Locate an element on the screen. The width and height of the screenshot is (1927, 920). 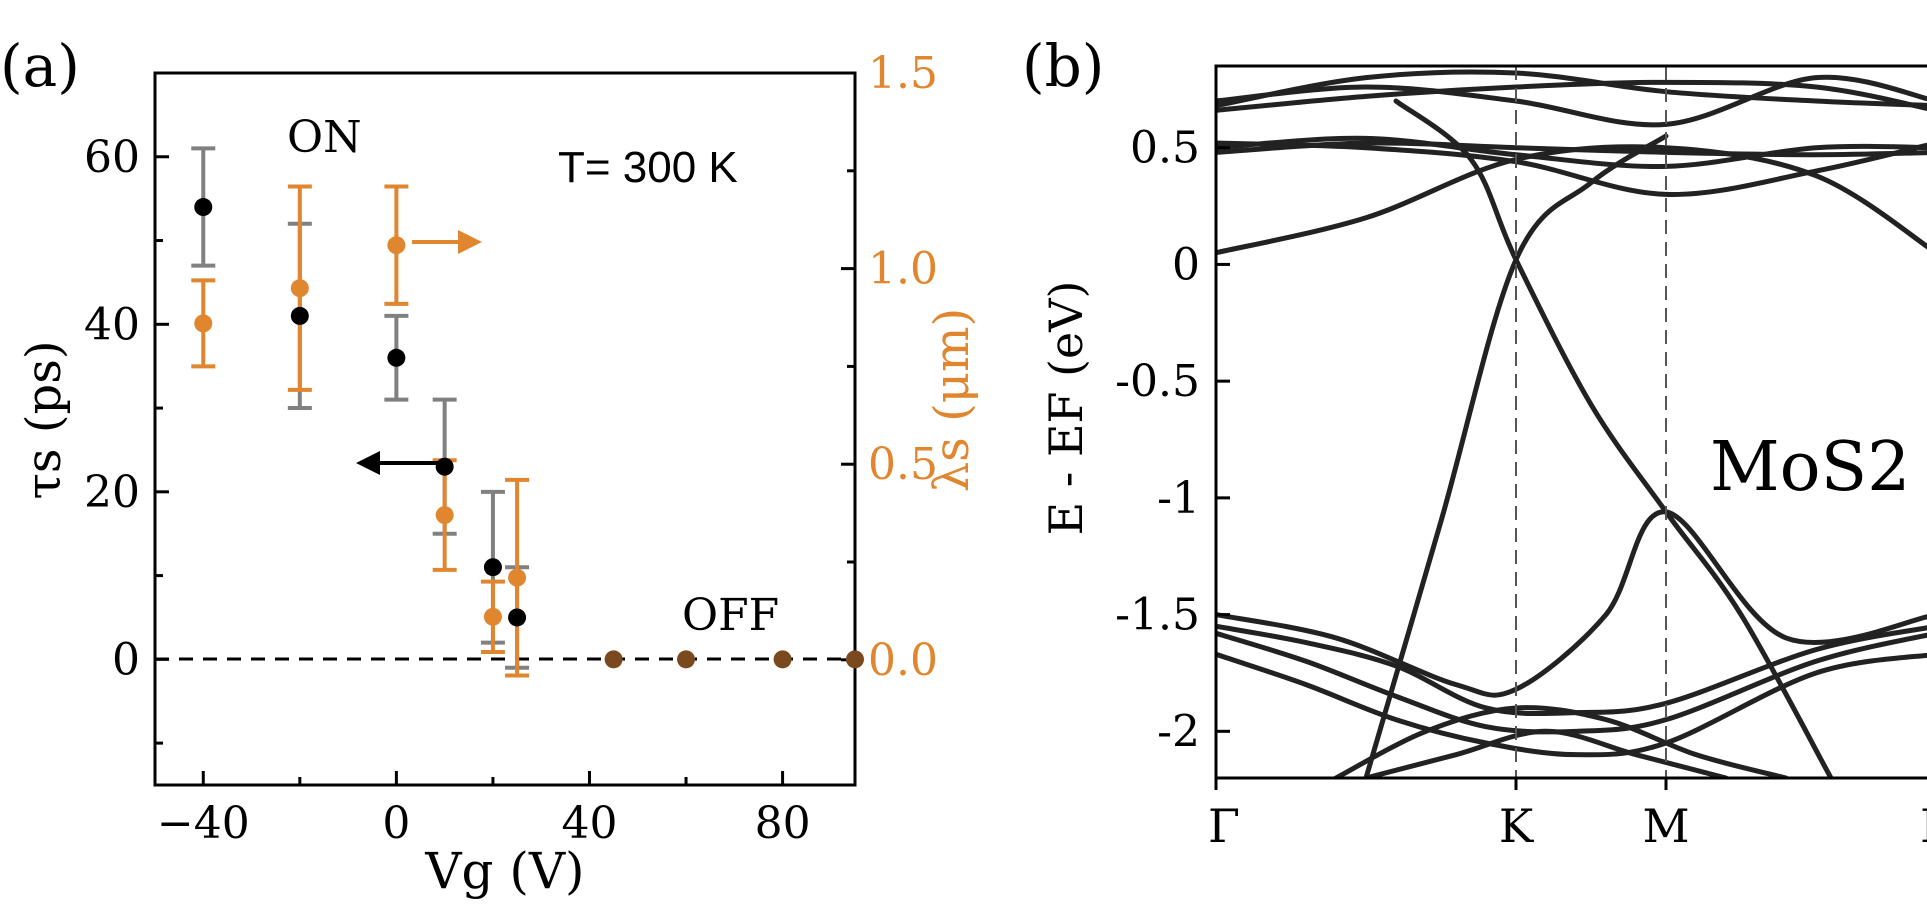
band-line-dirac-up is located at coordinates (1516, 455).